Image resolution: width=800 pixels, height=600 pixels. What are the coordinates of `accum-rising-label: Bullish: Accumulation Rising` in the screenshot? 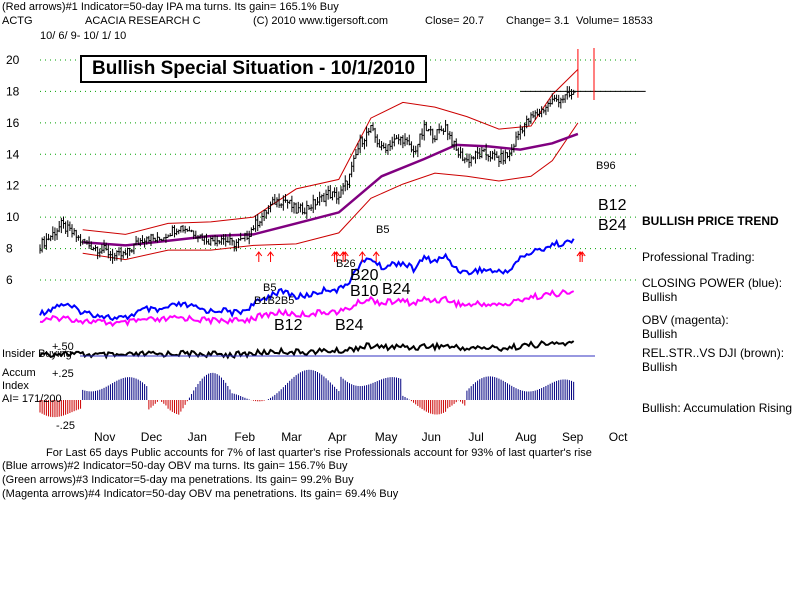 It's located at (717, 408).